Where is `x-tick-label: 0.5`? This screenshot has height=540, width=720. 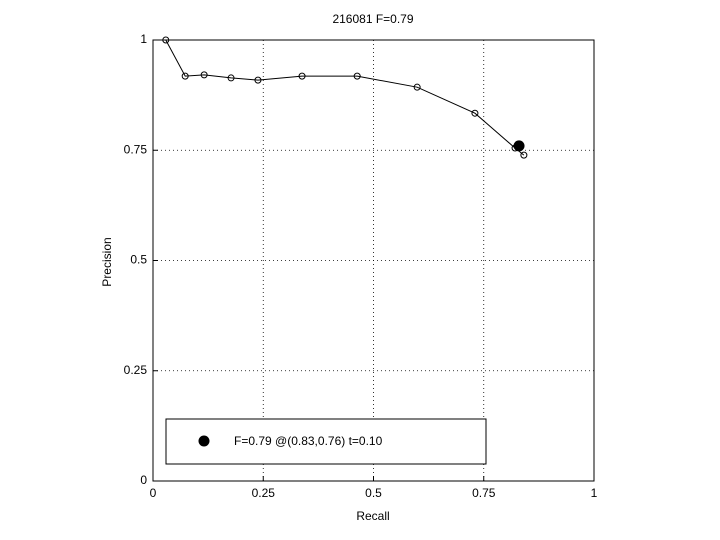 x-tick-label: 0.5 is located at coordinates (373, 493).